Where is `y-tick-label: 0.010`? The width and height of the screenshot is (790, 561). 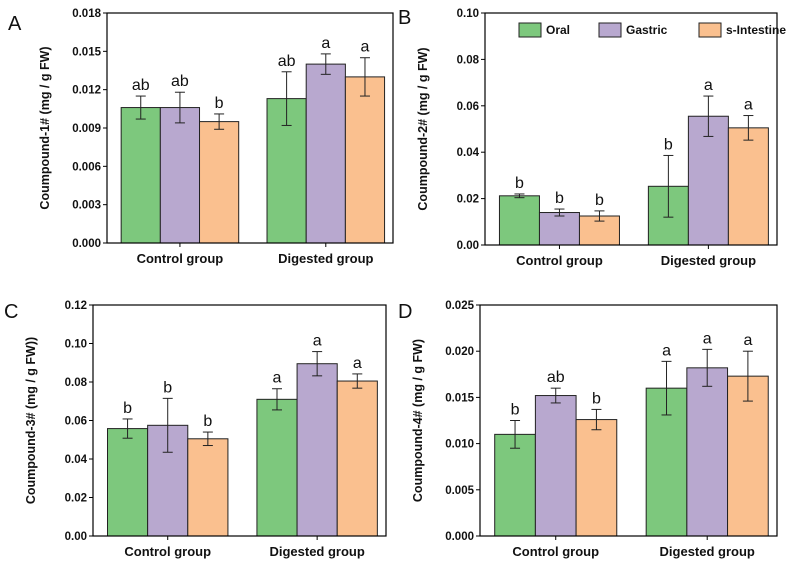
y-tick-label: 0.010 is located at coordinates (459, 445).